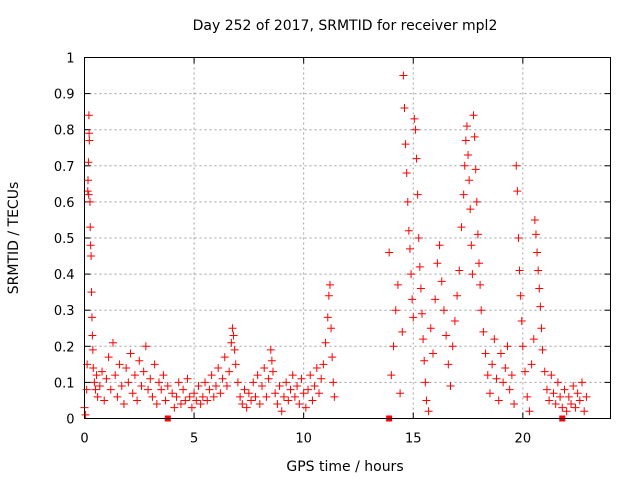 The height and width of the screenshot is (480, 640). Describe the element at coordinates (344, 467) in the screenshot. I see `x-axis-label: GPS time / hours` at that location.